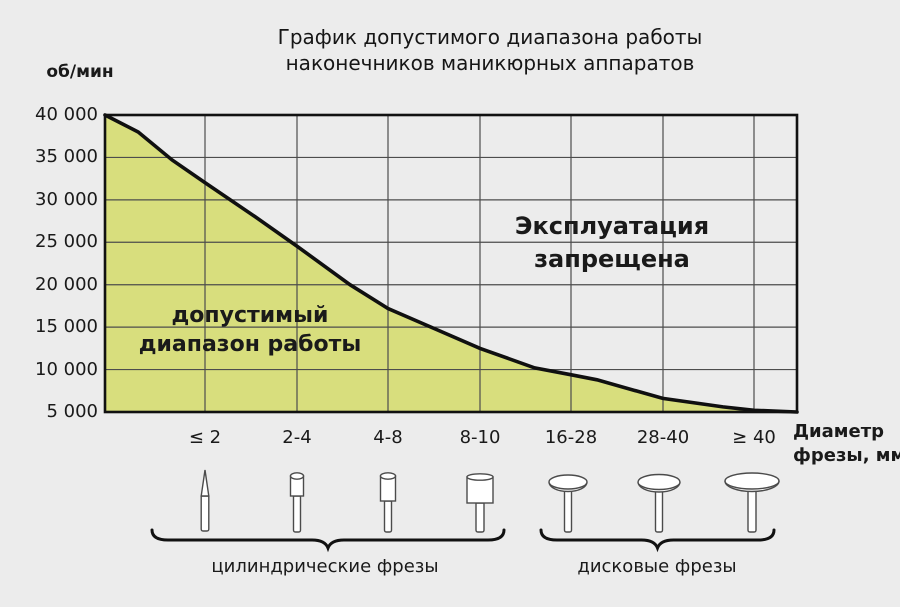 The width and height of the screenshot is (900, 607). Describe the element at coordinates (66, 242) in the screenshot. I see `y-tick-label: 25 000` at that location.